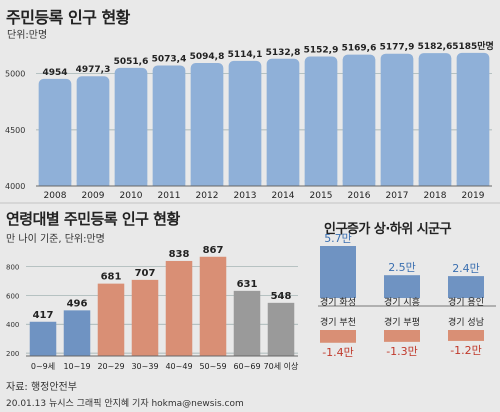 This screenshot has width=500, height=412. What do you see at coordinates (213, 250) in the screenshot?
I see `chart2-data-label: 867` at bounding box center [213, 250].